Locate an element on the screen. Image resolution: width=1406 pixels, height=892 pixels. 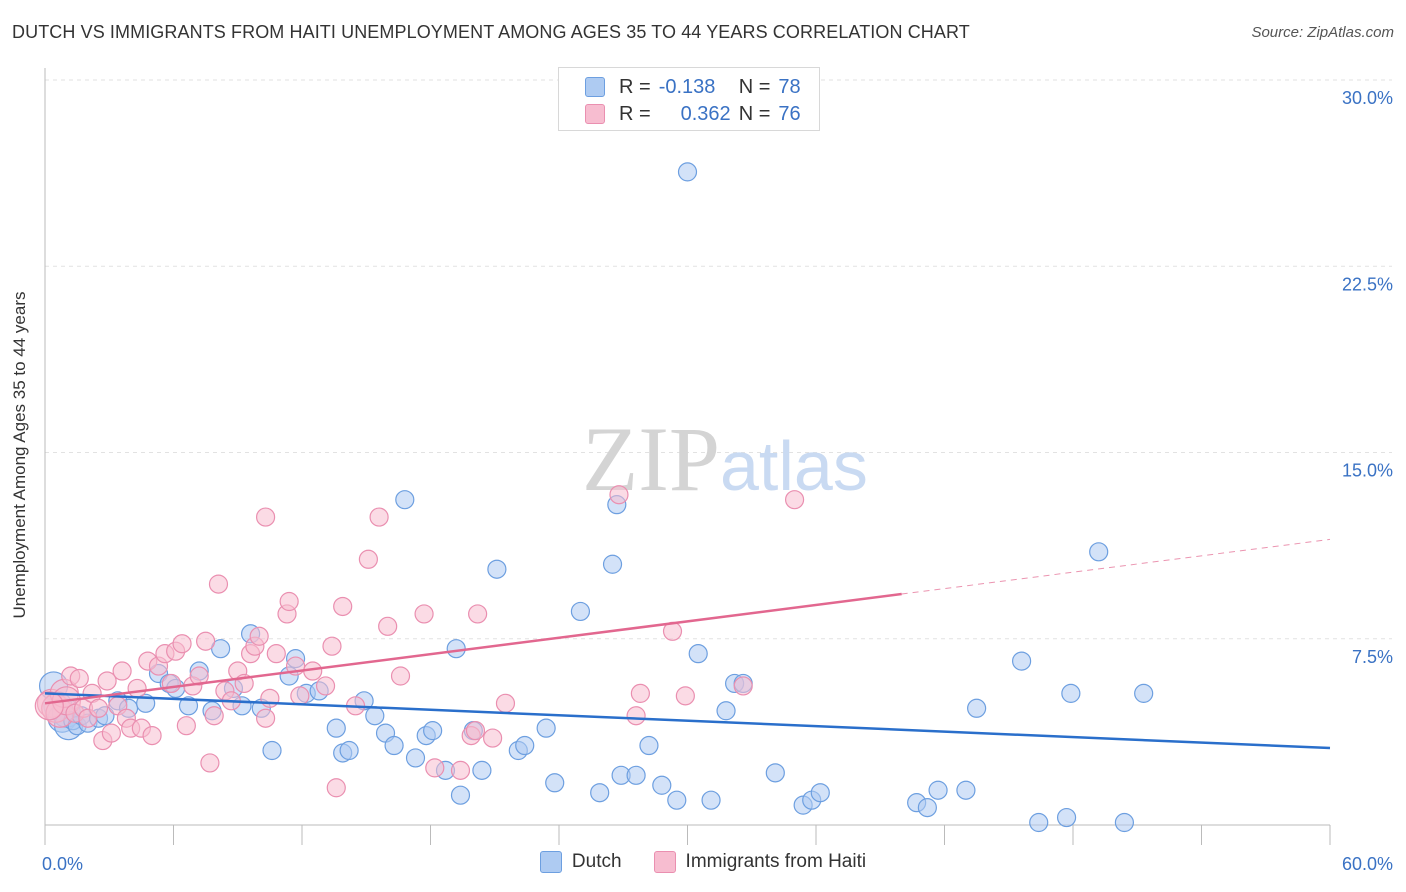
series-legend: Dutch Immigrants from Haiti is located at coordinates (703, 862).